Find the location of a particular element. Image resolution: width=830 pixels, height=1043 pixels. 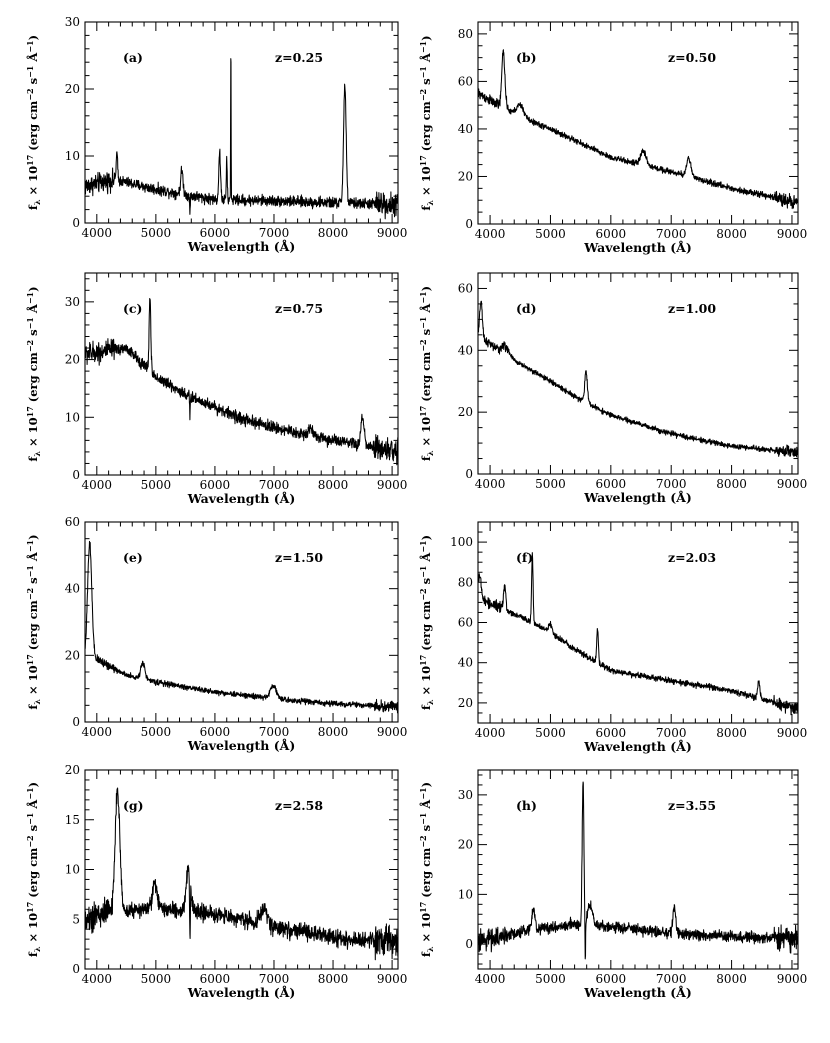

panel-label: (c) is located at coordinates (132, 308).